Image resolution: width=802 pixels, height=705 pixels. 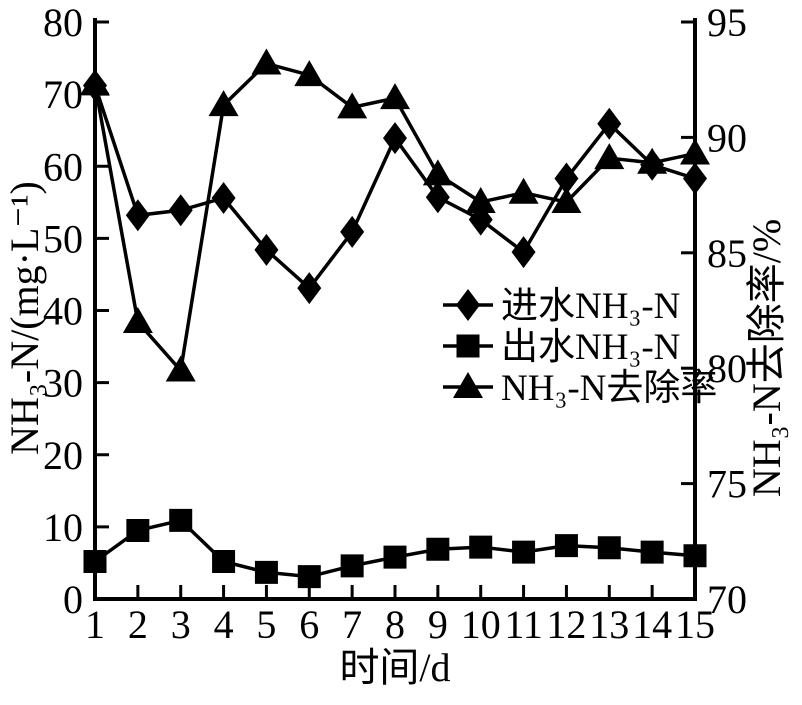 What do you see at coordinates (138, 624) in the screenshot?
I see `x-axis-tick-label: 2` at bounding box center [138, 624].